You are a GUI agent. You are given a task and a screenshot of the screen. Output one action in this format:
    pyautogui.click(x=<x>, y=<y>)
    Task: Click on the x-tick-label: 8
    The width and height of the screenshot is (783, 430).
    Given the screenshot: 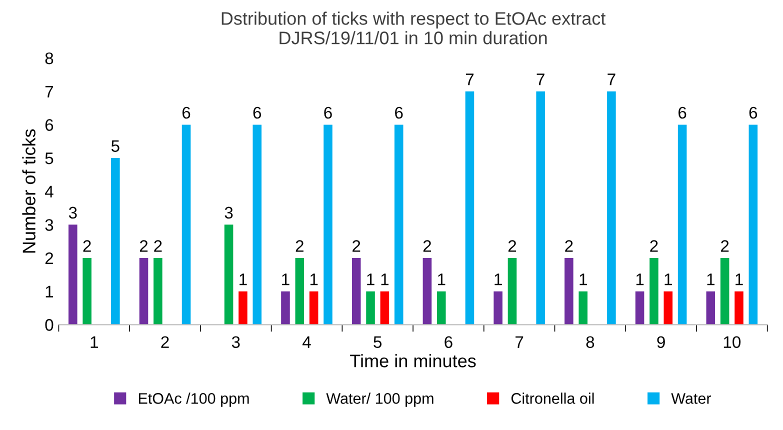 What is the action you would take?
    pyautogui.click(x=590, y=342)
    